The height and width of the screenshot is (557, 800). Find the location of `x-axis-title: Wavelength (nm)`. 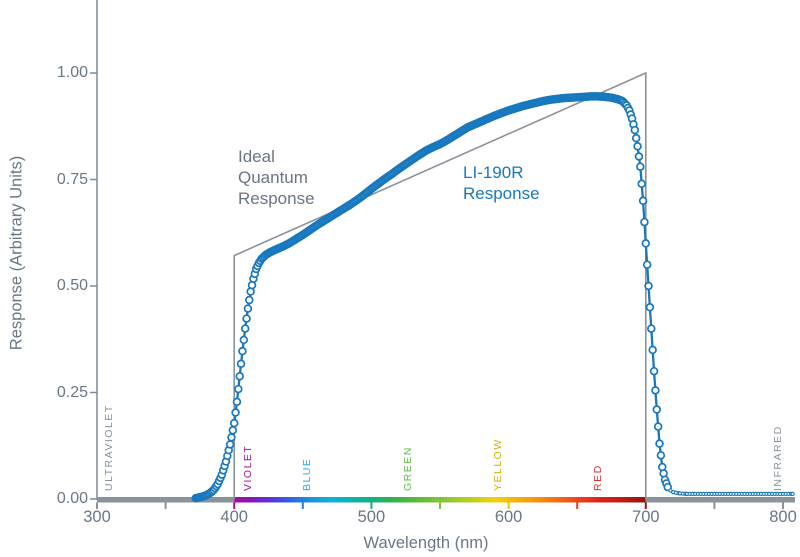

x-axis-title: Wavelength (nm) is located at coordinates (426, 543).